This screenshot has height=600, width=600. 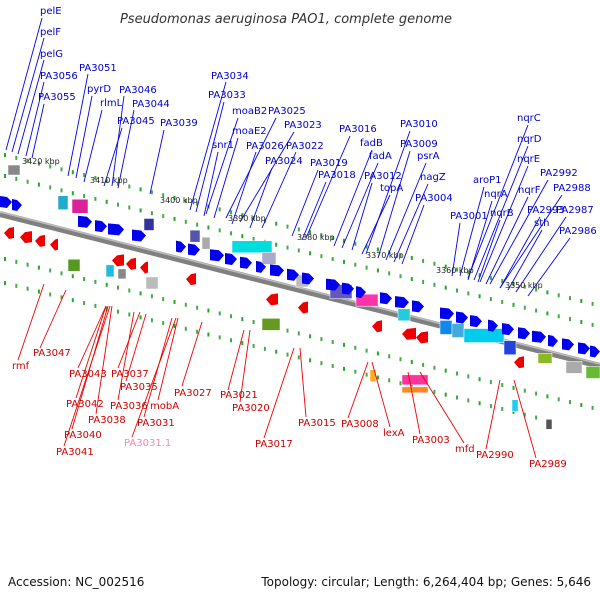 What do you see at coordinates (227, 95) in the screenshot?
I see `gene-label: PA3033` at bounding box center [227, 95].